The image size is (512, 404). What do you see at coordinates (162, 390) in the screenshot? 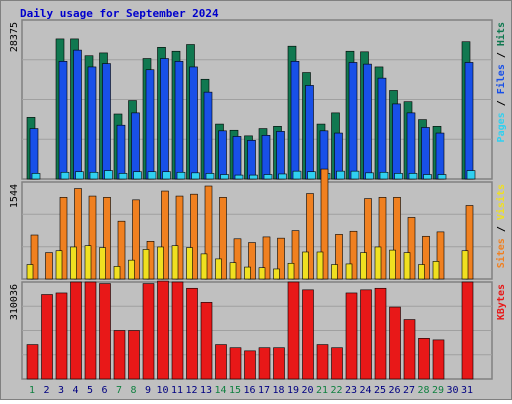
I see `x-tick-label-day-10: 10` at bounding box center [162, 390].